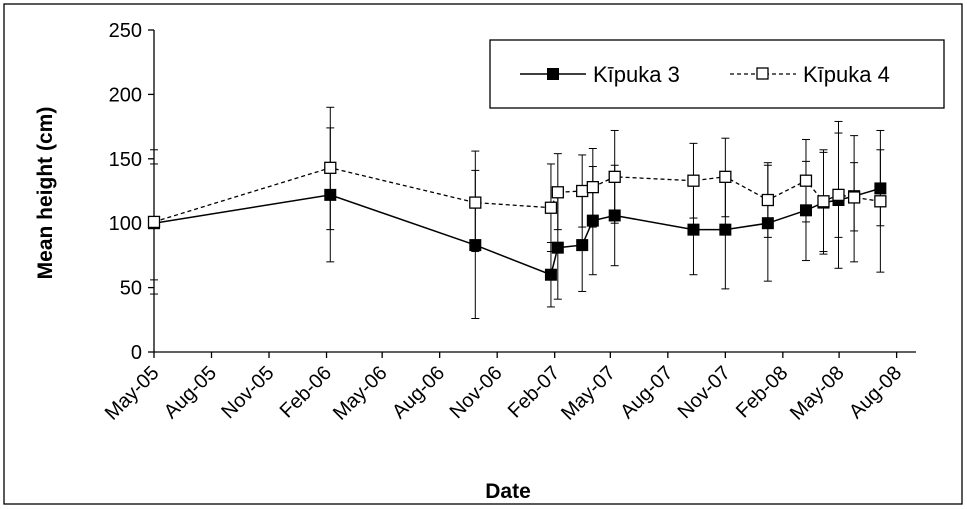 The height and width of the screenshot is (509, 967). Describe the element at coordinates (45, 193) in the screenshot. I see `y-axis-title: Mean height (cm)` at that location.